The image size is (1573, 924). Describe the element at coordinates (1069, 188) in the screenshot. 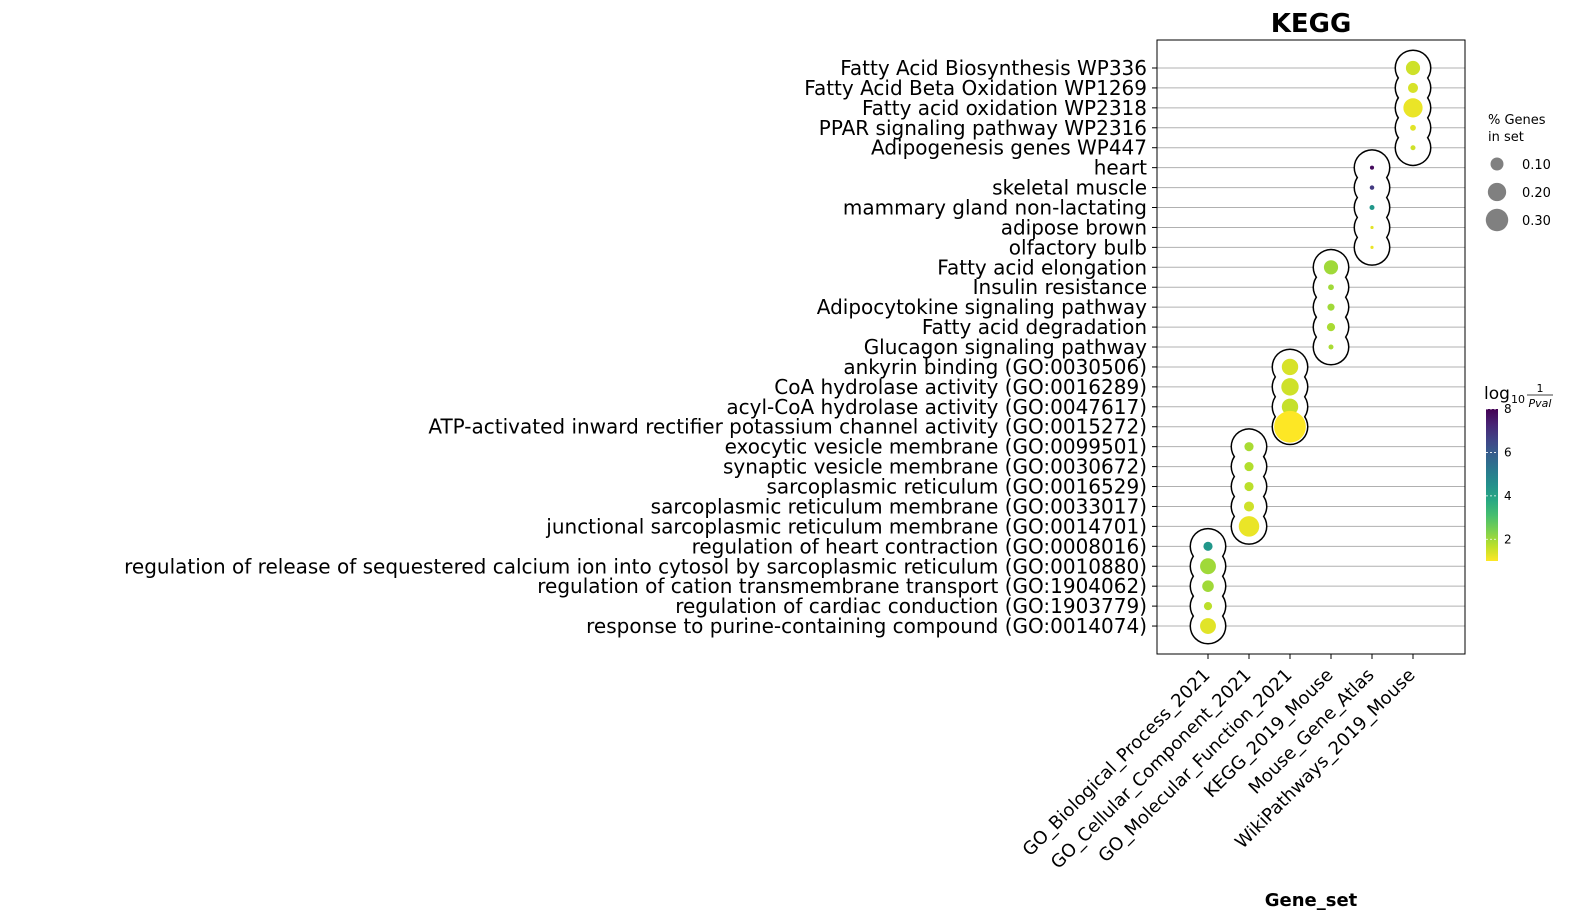

I see `y-tick-label-skeletal-muscle: skeletal muscle` at that location.